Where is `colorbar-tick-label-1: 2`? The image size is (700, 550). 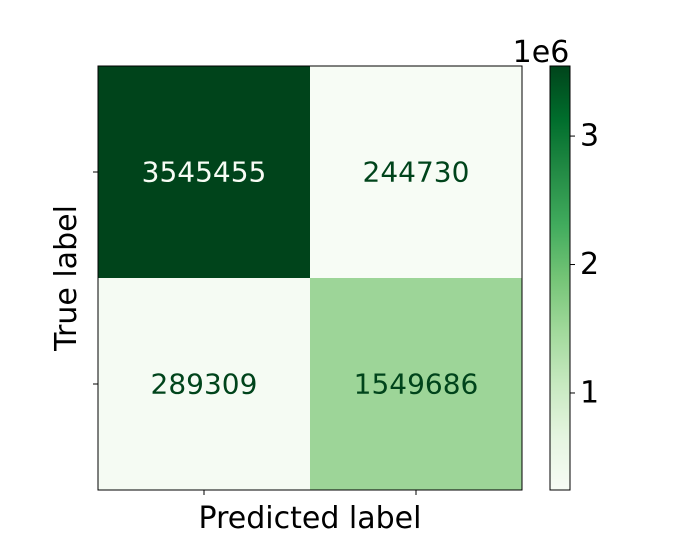 colorbar-tick-label-1: 2 is located at coordinates (589, 264).